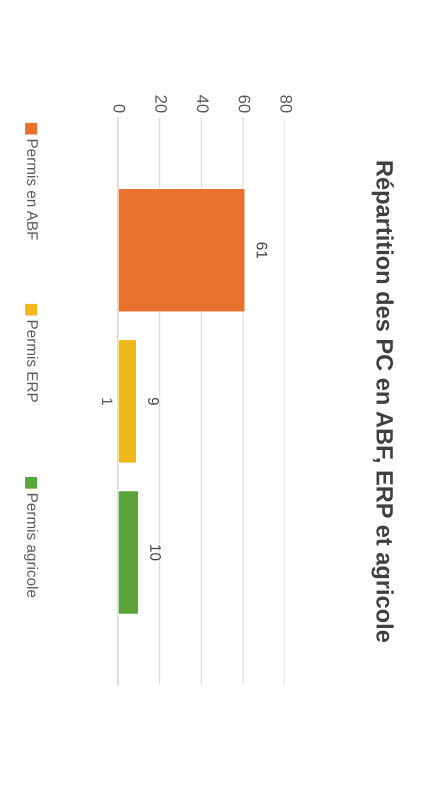  What do you see at coordinates (244, 104) in the screenshot?
I see `x-tick-label: 60` at bounding box center [244, 104].